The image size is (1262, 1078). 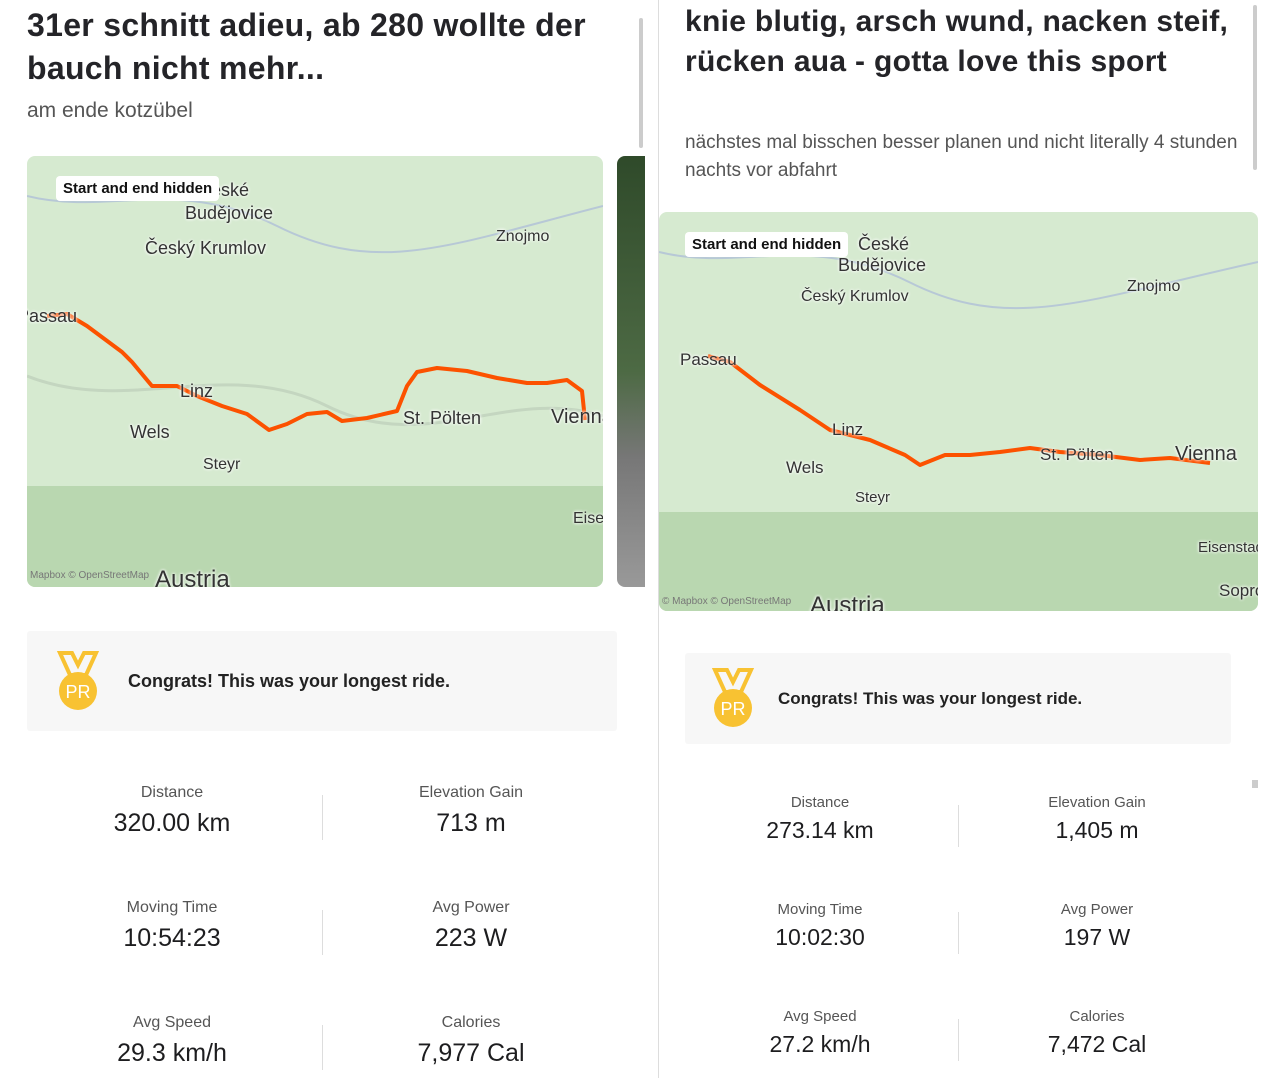 What do you see at coordinates (820, 830) in the screenshot?
I see `stat-value: 273.14 km` at bounding box center [820, 830].